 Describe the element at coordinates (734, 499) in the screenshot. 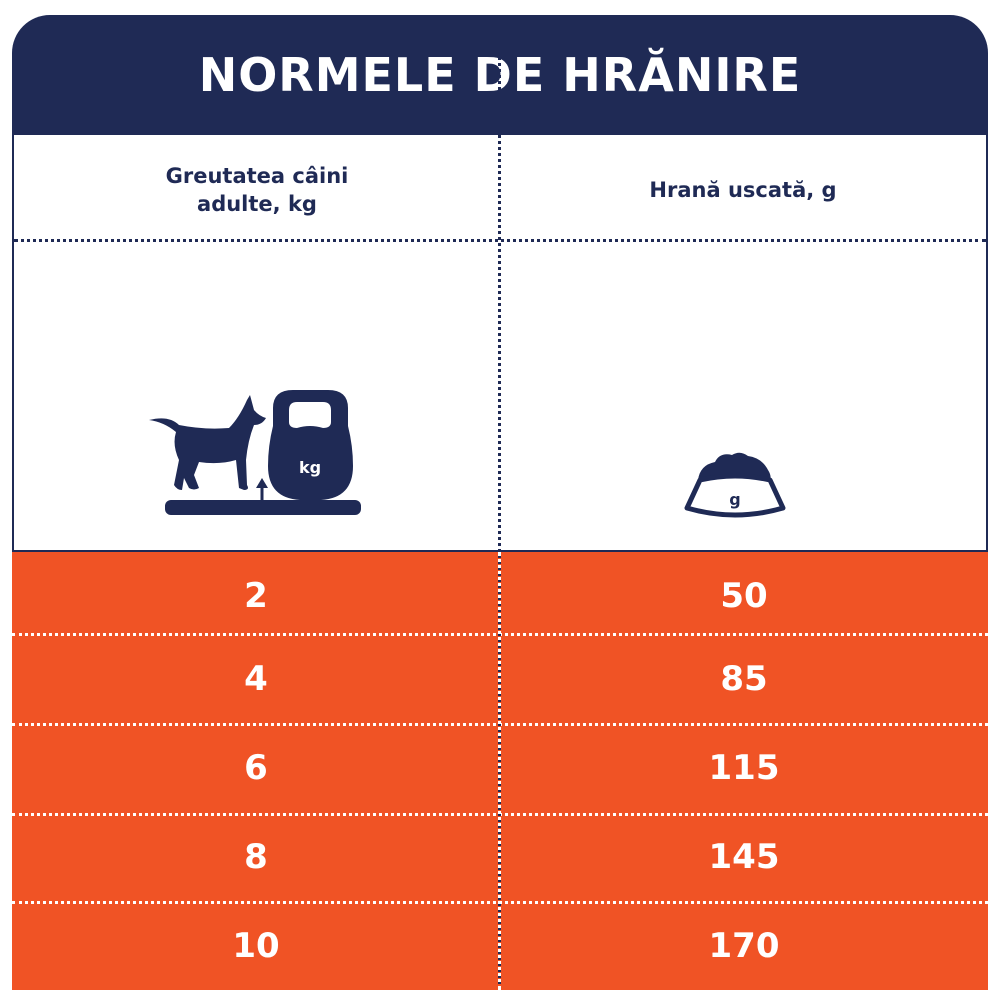

I see `g-label: g` at that location.